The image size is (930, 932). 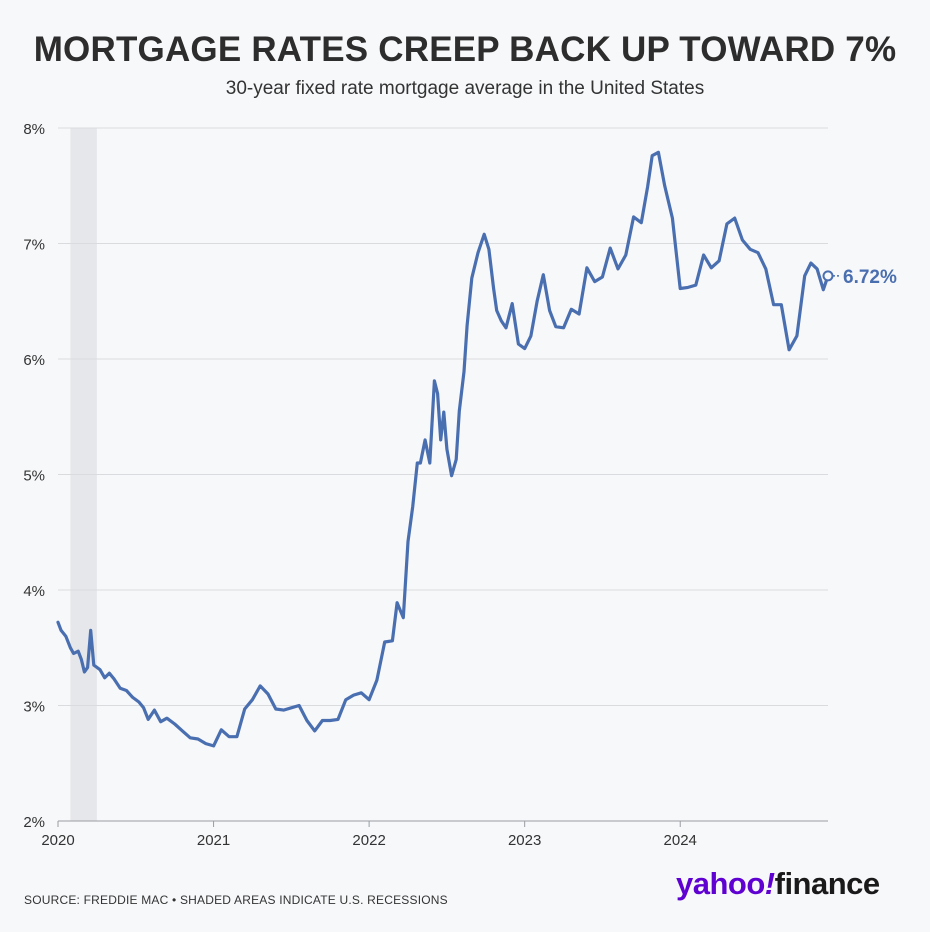 What do you see at coordinates (680, 840) in the screenshot?
I see `x-tick-label: 2024` at bounding box center [680, 840].